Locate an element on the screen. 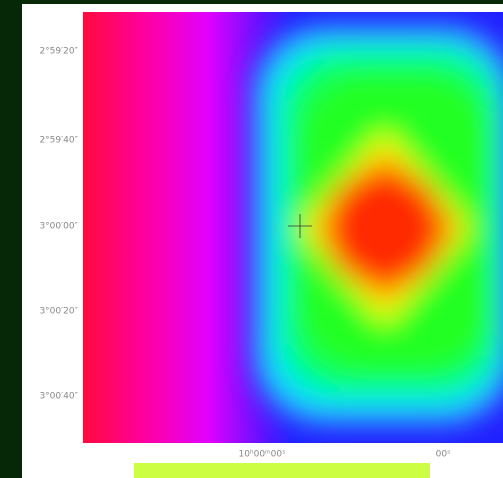  x-tick-label: 10ʰ00ᵐ00ˢ is located at coordinates (262, 455).